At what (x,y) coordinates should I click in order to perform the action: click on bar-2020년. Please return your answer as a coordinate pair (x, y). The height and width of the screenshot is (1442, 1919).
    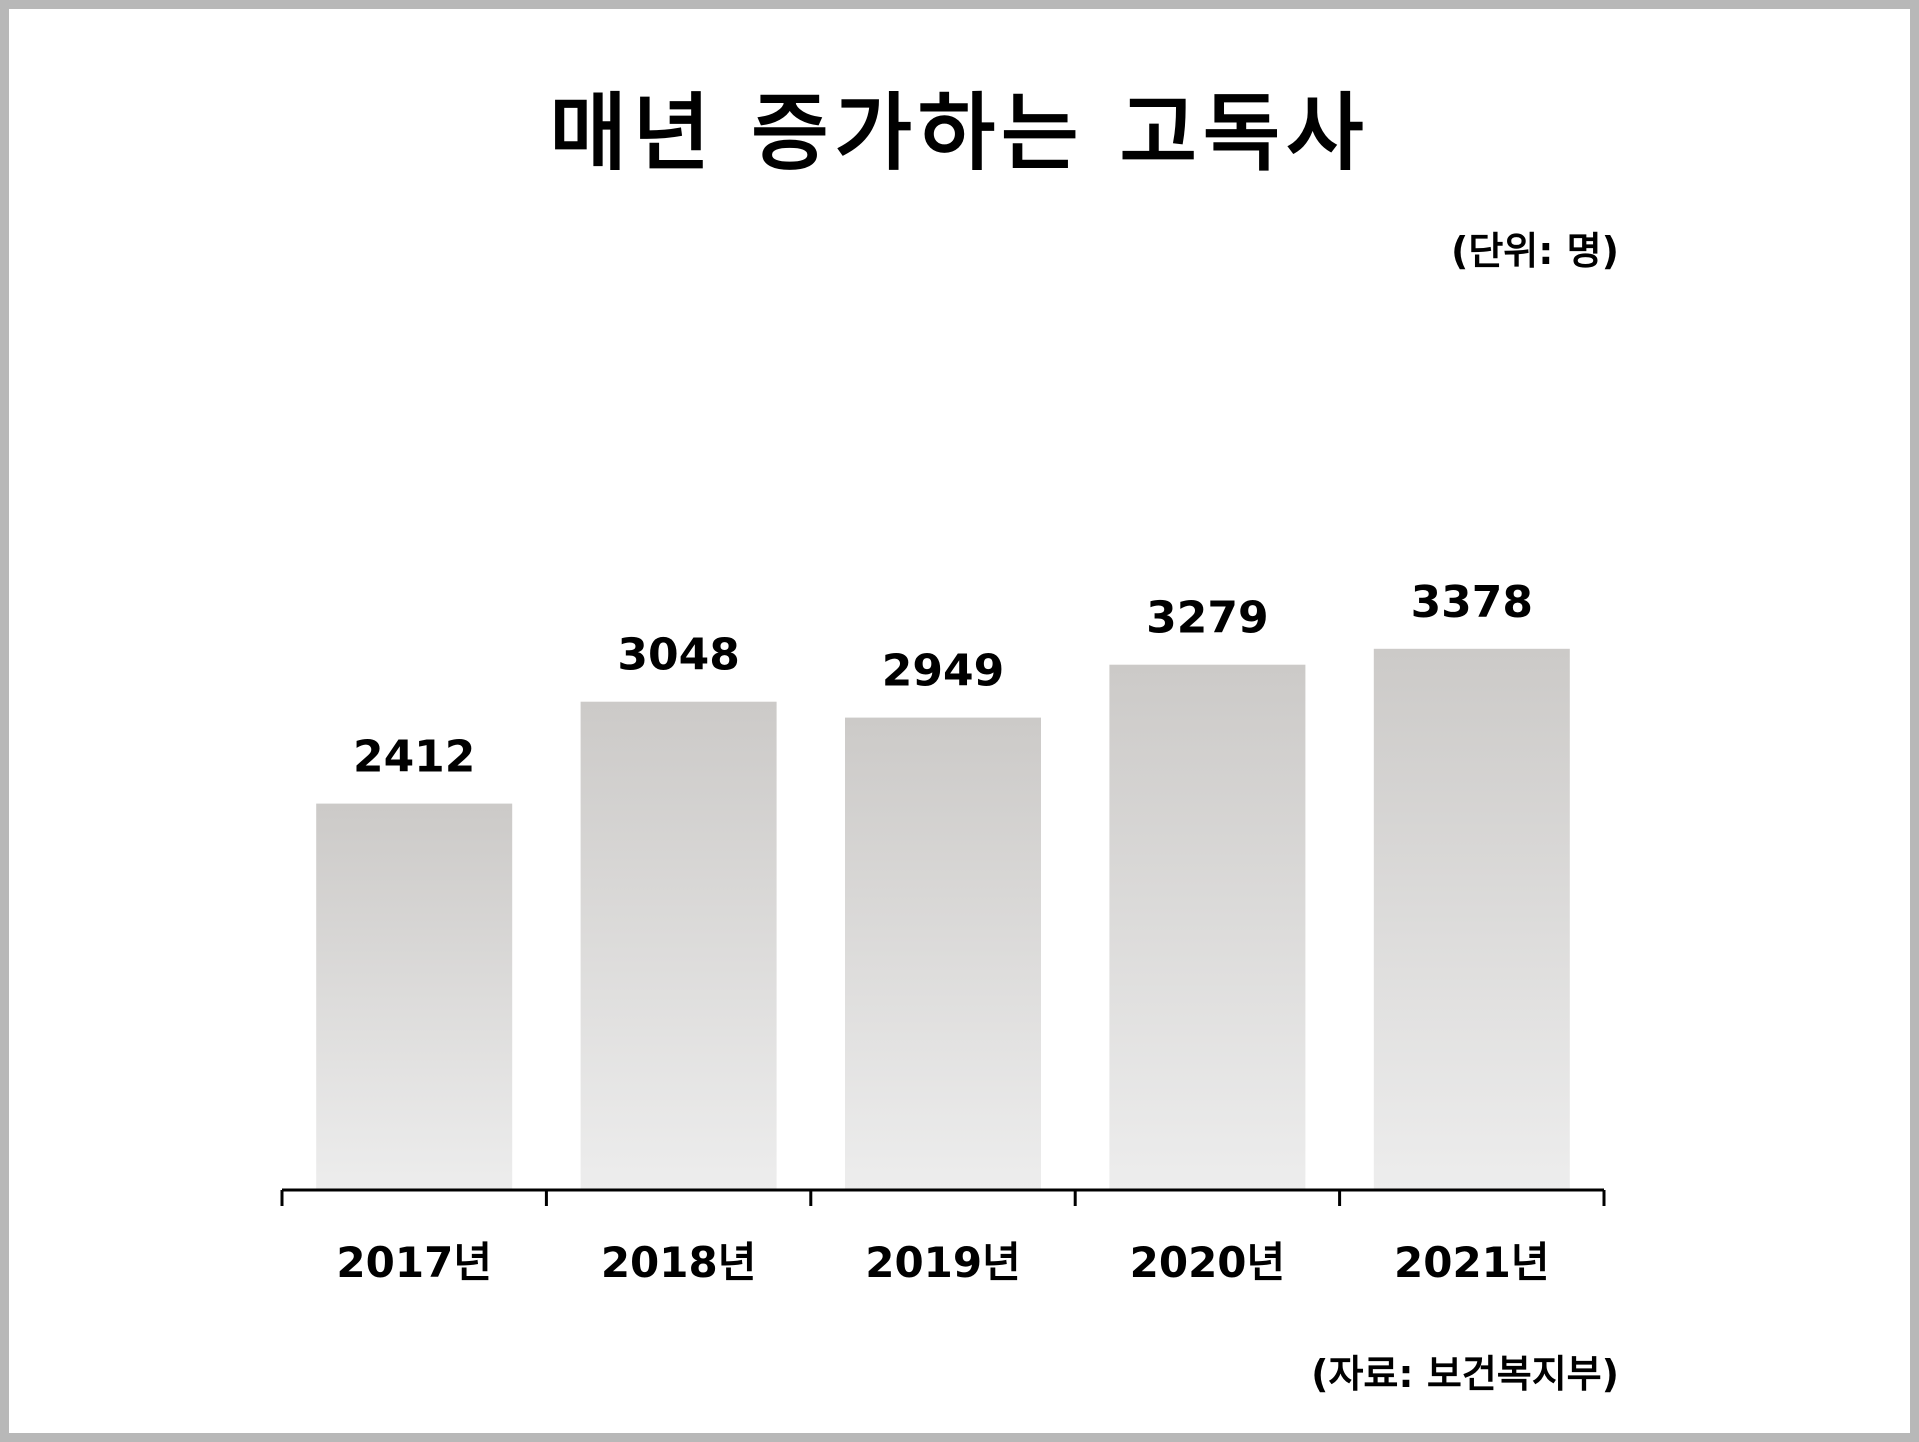
    Looking at the image, I should click on (1207, 927).